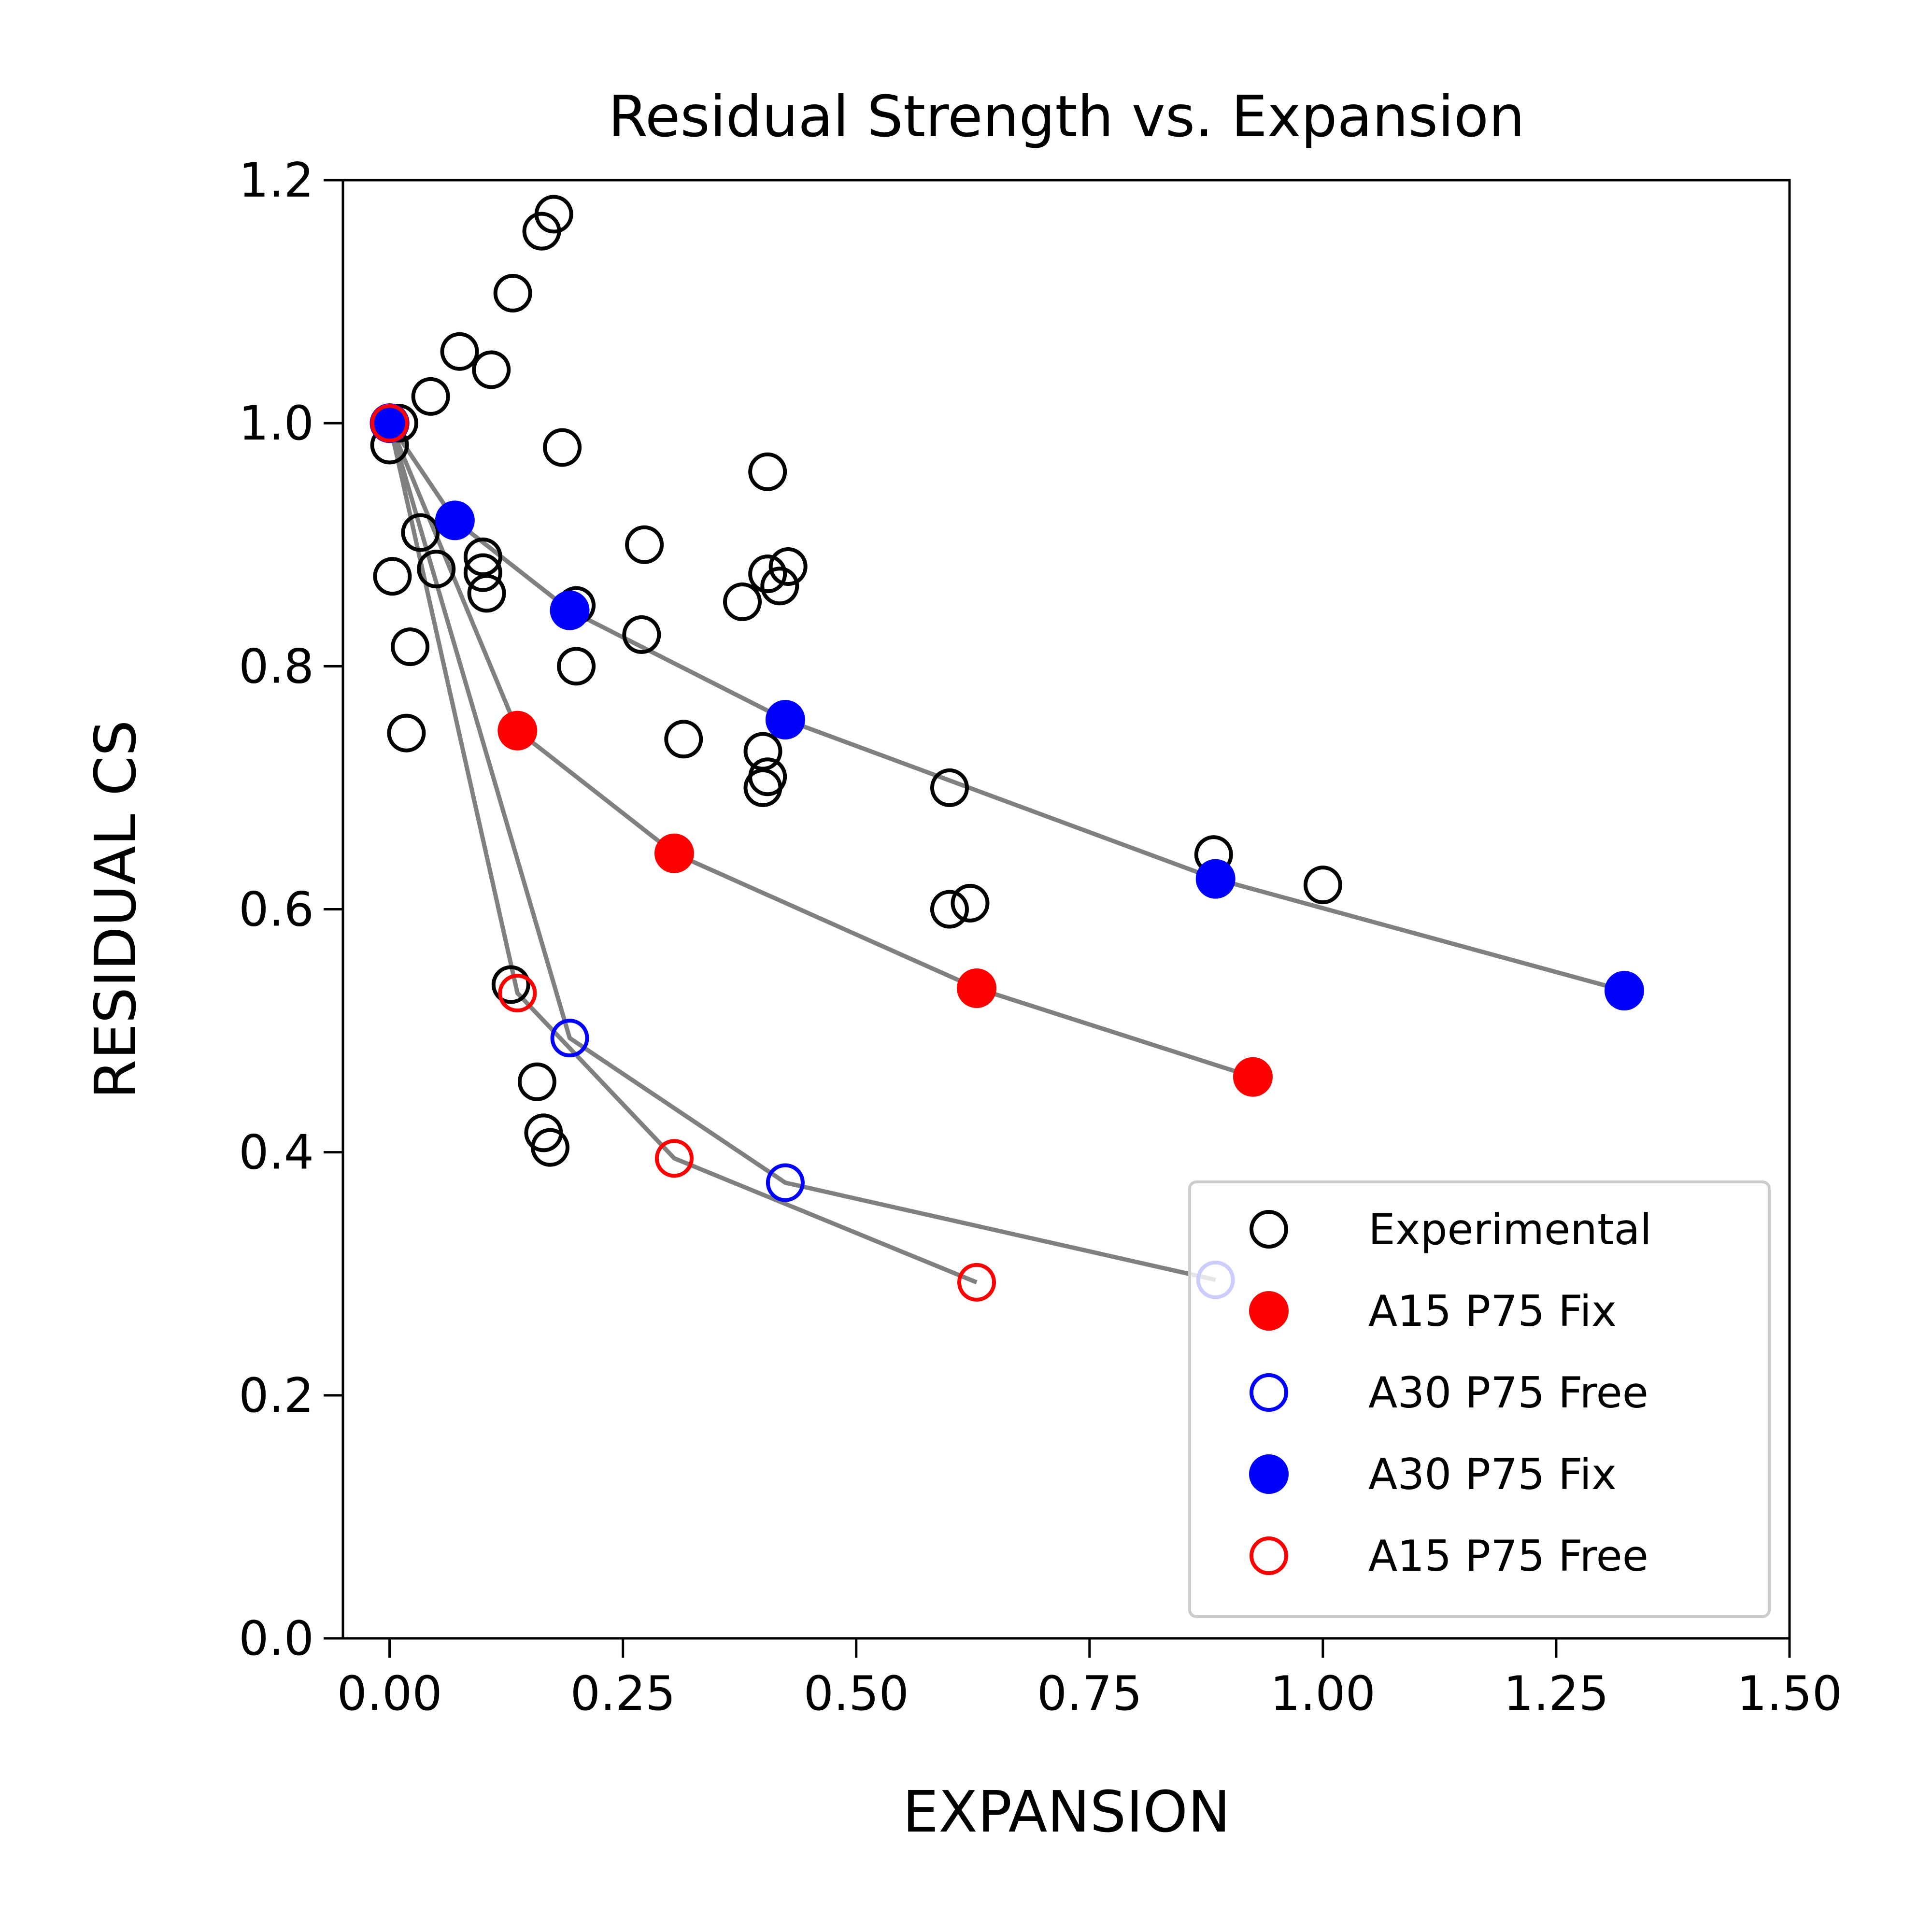 Image resolution: width=1932 pixels, height=1932 pixels. What do you see at coordinates (1269, 1392) in the screenshot?
I see `legend-marker-a30-p75-free` at bounding box center [1269, 1392].